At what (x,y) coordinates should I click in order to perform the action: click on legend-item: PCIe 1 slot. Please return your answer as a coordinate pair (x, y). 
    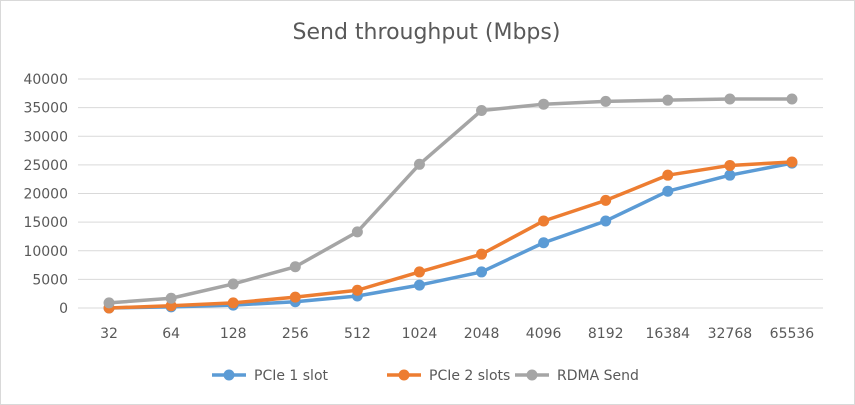
    Looking at the image, I should click on (270, 376).